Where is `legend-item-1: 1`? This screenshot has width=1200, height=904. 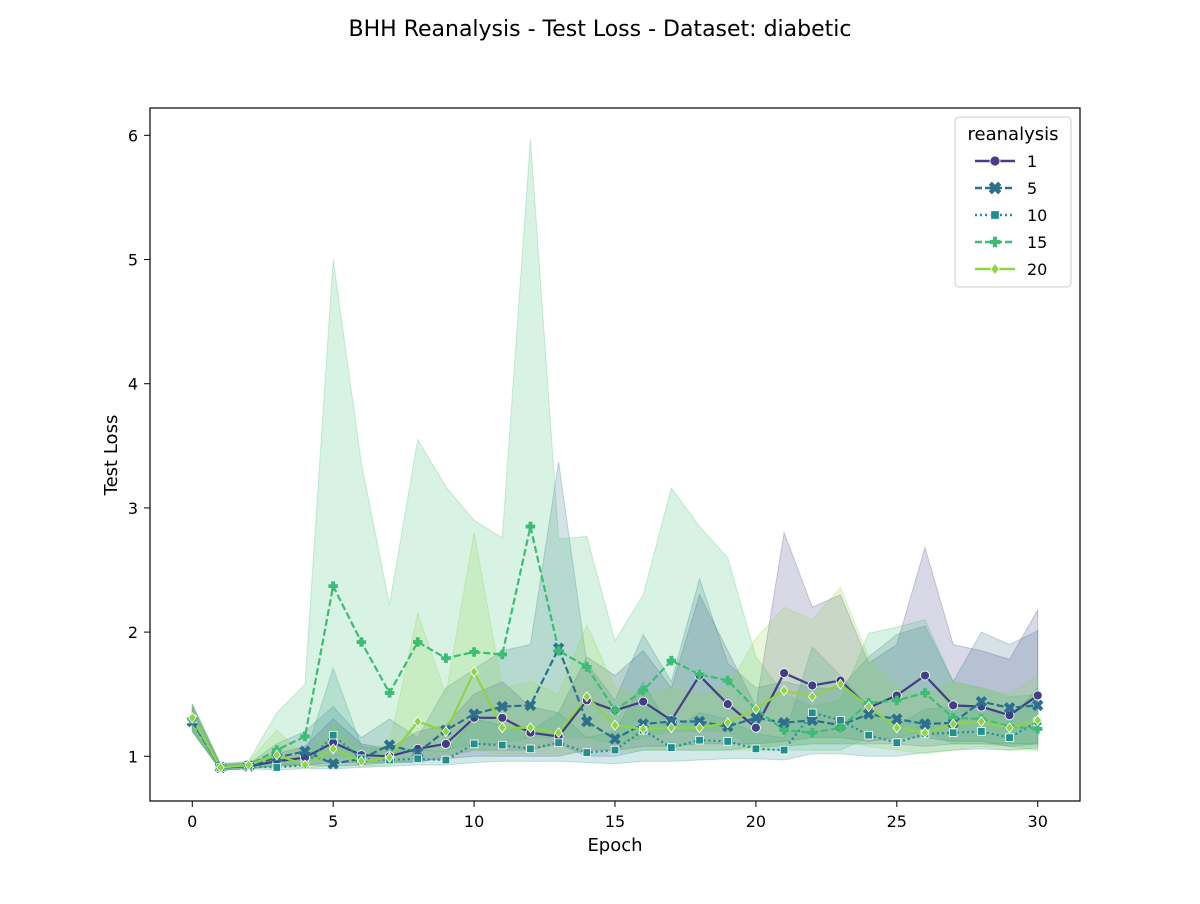 legend-item-1: 1 is located at coordinates (1006, 161).